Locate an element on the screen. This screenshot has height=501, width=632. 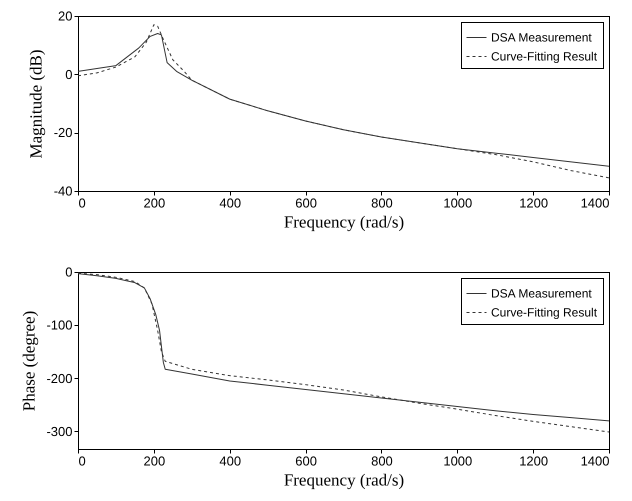
y-tick-label: -20 is located at coordinates (63, 132).